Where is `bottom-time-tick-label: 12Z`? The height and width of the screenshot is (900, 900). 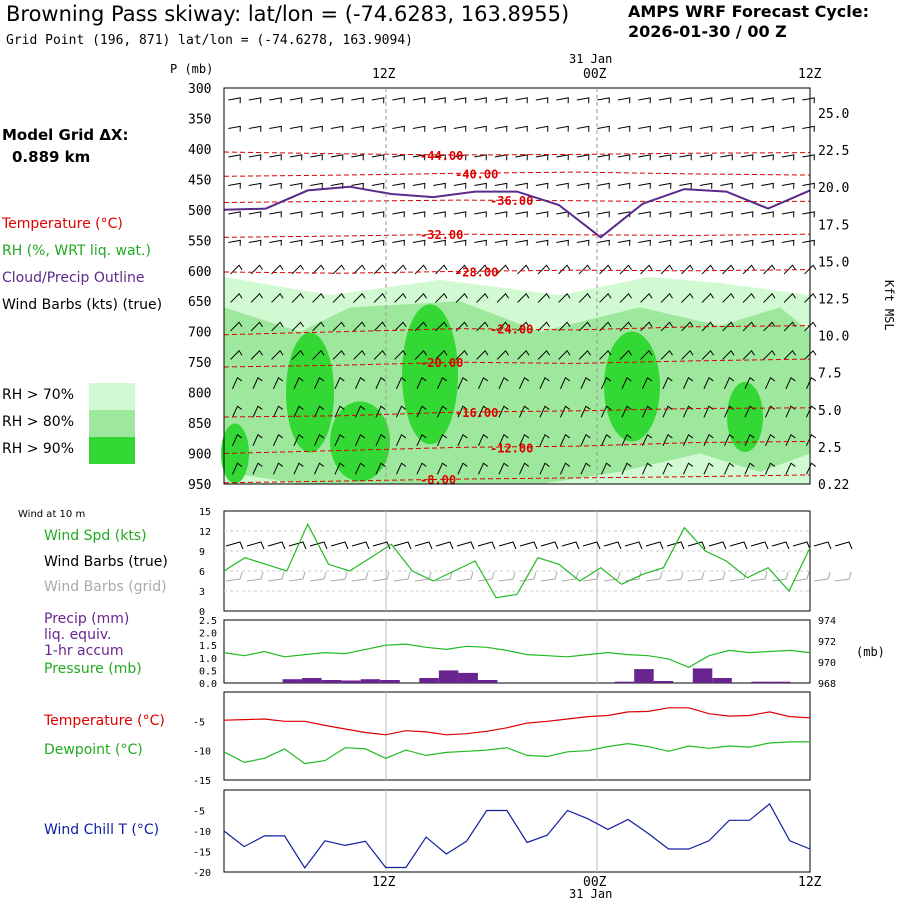
bottom-time-tick-label: 12Z is located at coordinates (384, 882).